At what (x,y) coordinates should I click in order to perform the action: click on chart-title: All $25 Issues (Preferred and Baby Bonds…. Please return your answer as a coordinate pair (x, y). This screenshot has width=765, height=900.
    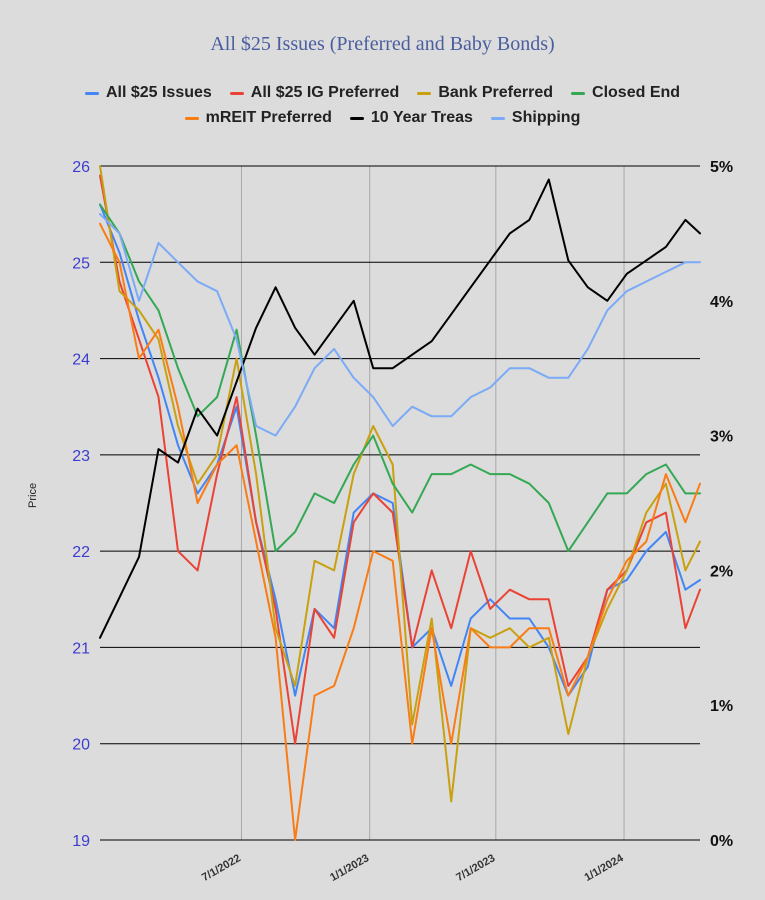
    Looking at the image, I should click on (382, 44).